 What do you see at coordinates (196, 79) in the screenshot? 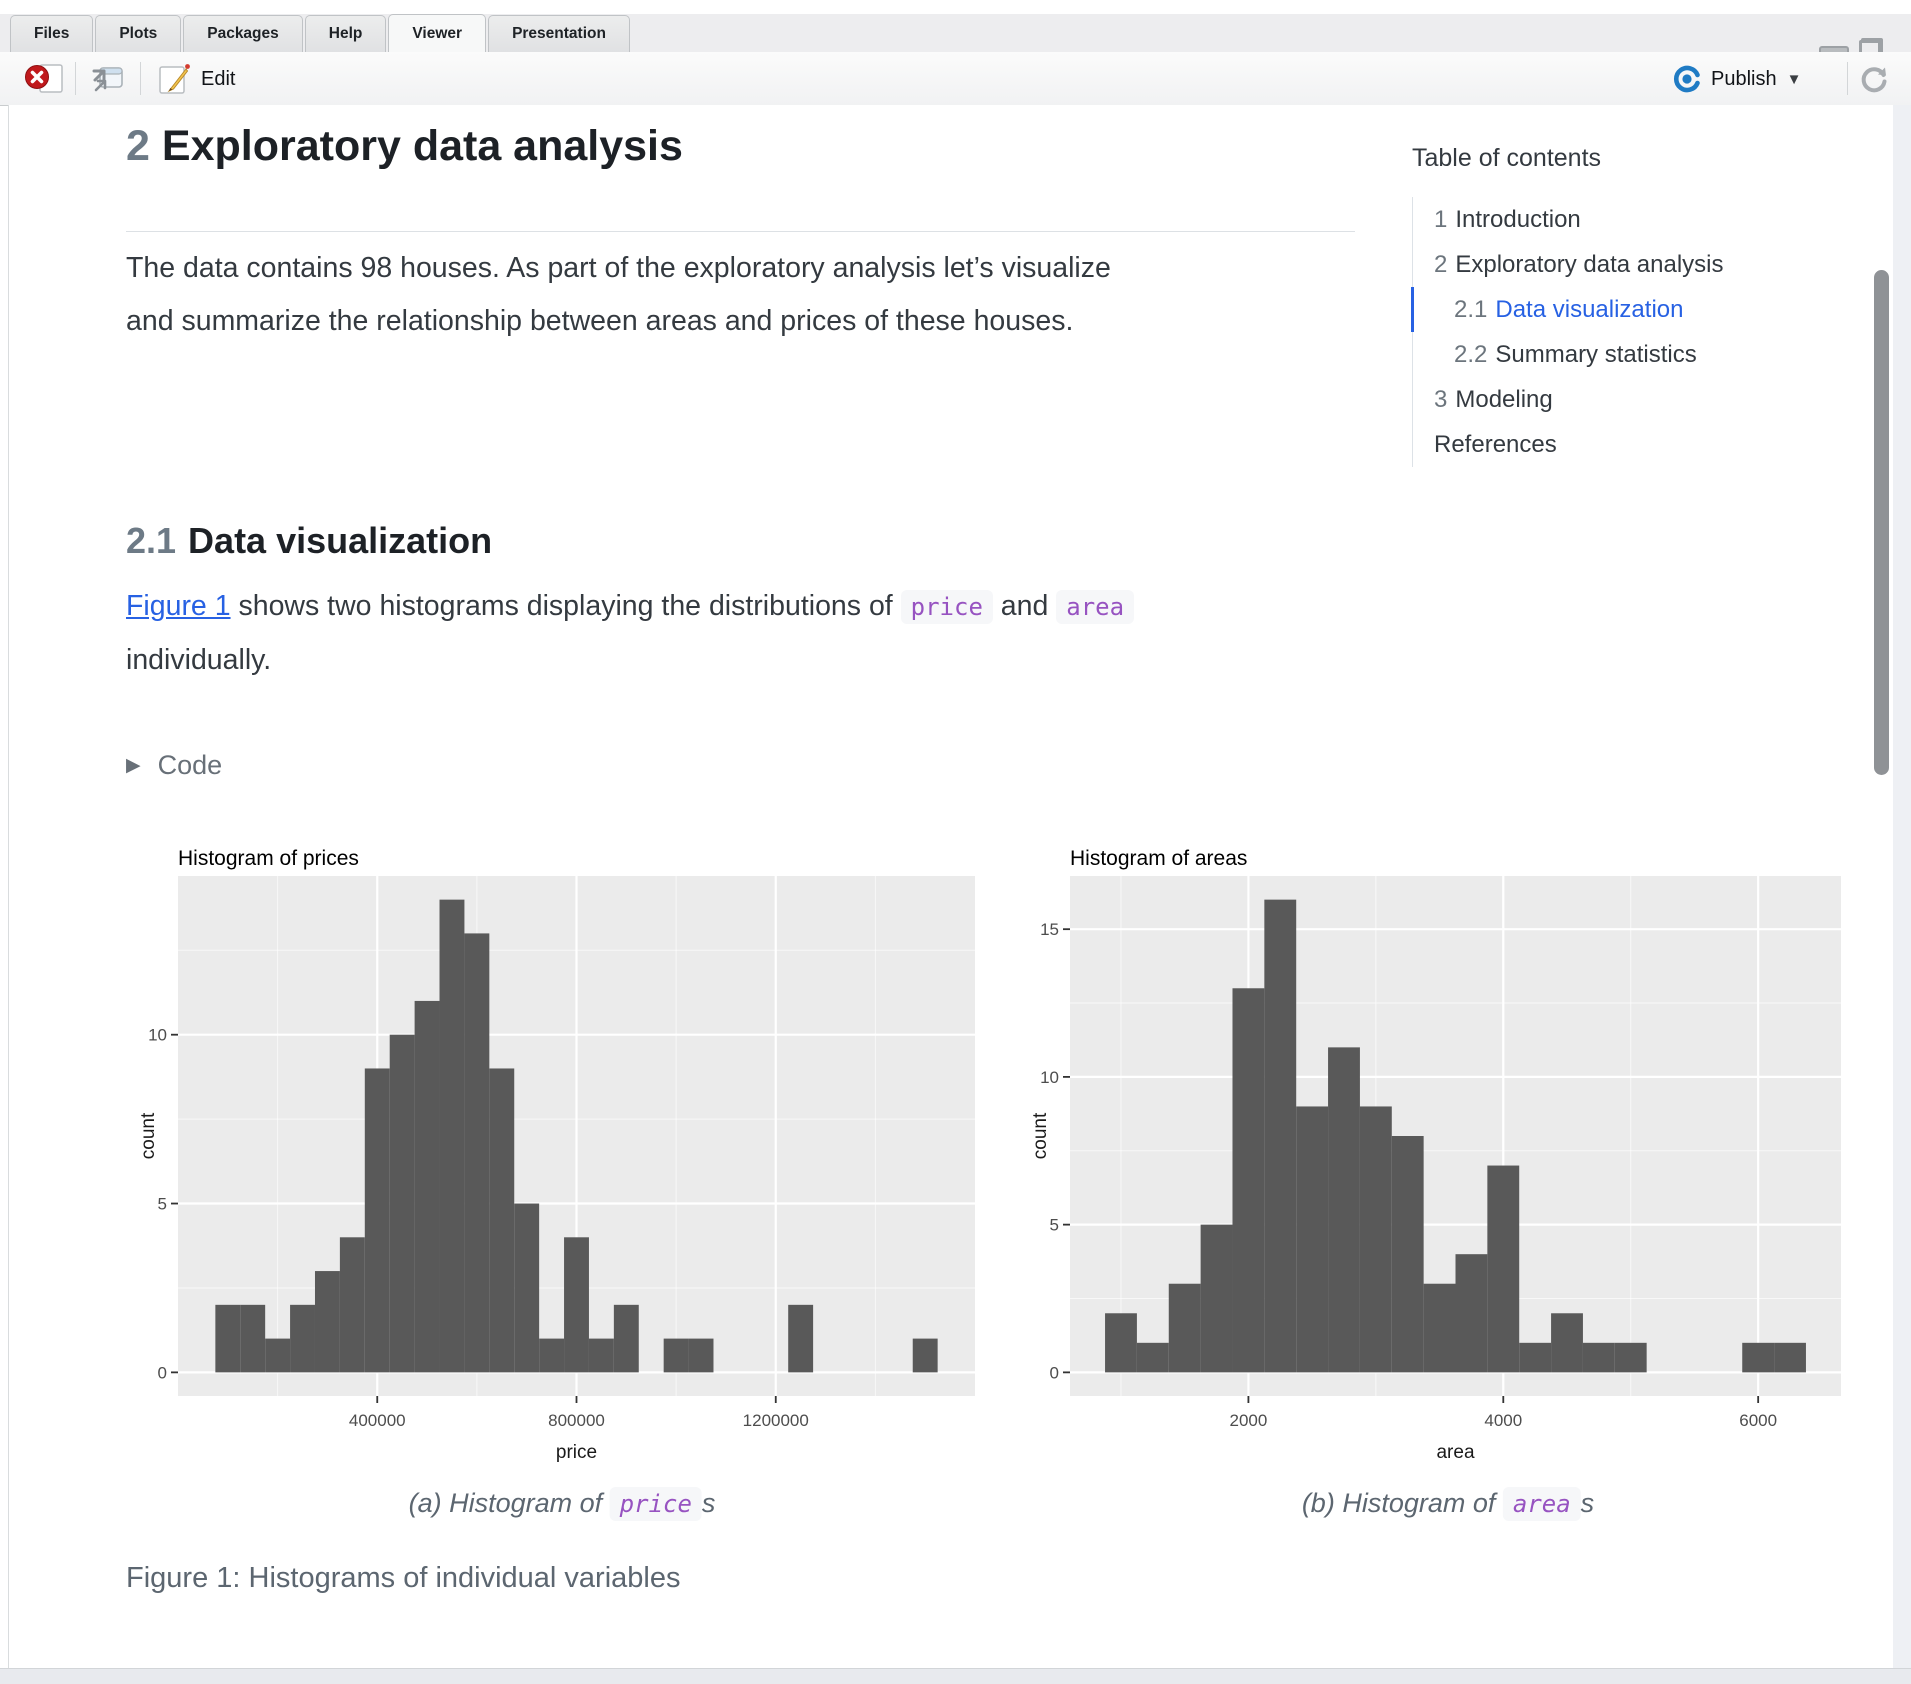
I see `edit-button: Edit` at bounding box center [196, 79].